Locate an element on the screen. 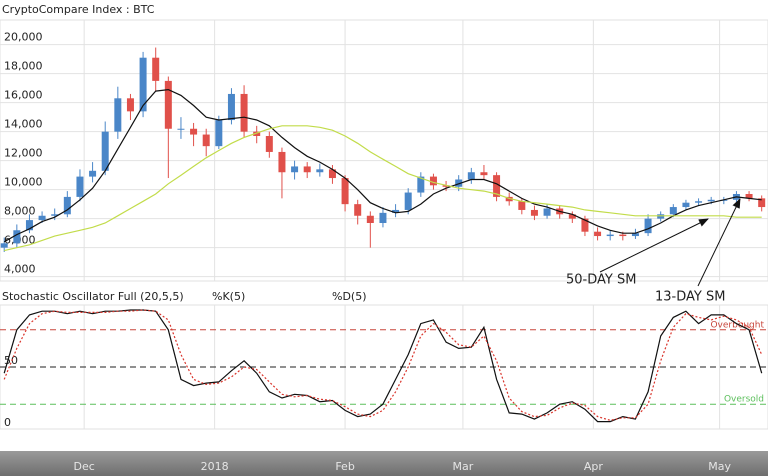  y-tick-label: 14,000 is located at coordinates (23, 124).